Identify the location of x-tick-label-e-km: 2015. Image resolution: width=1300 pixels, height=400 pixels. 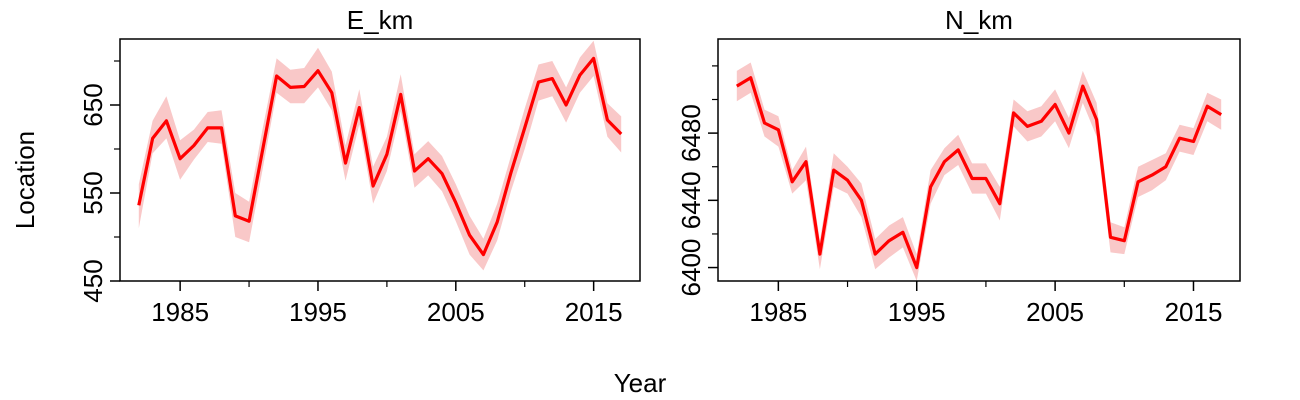
(594, 312).